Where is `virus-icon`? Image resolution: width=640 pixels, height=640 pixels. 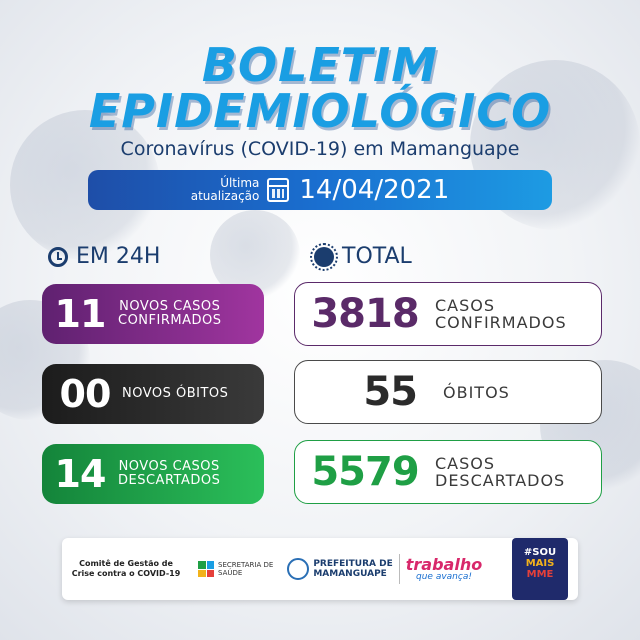
virus-icon is located at coordinates (324, 256).